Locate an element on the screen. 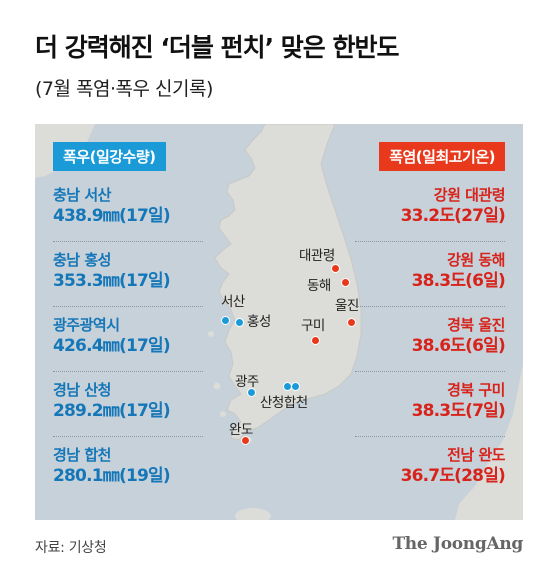 The image size is (559, 579). map-label-donghae: 동해 is located at coordinates (319, 286).